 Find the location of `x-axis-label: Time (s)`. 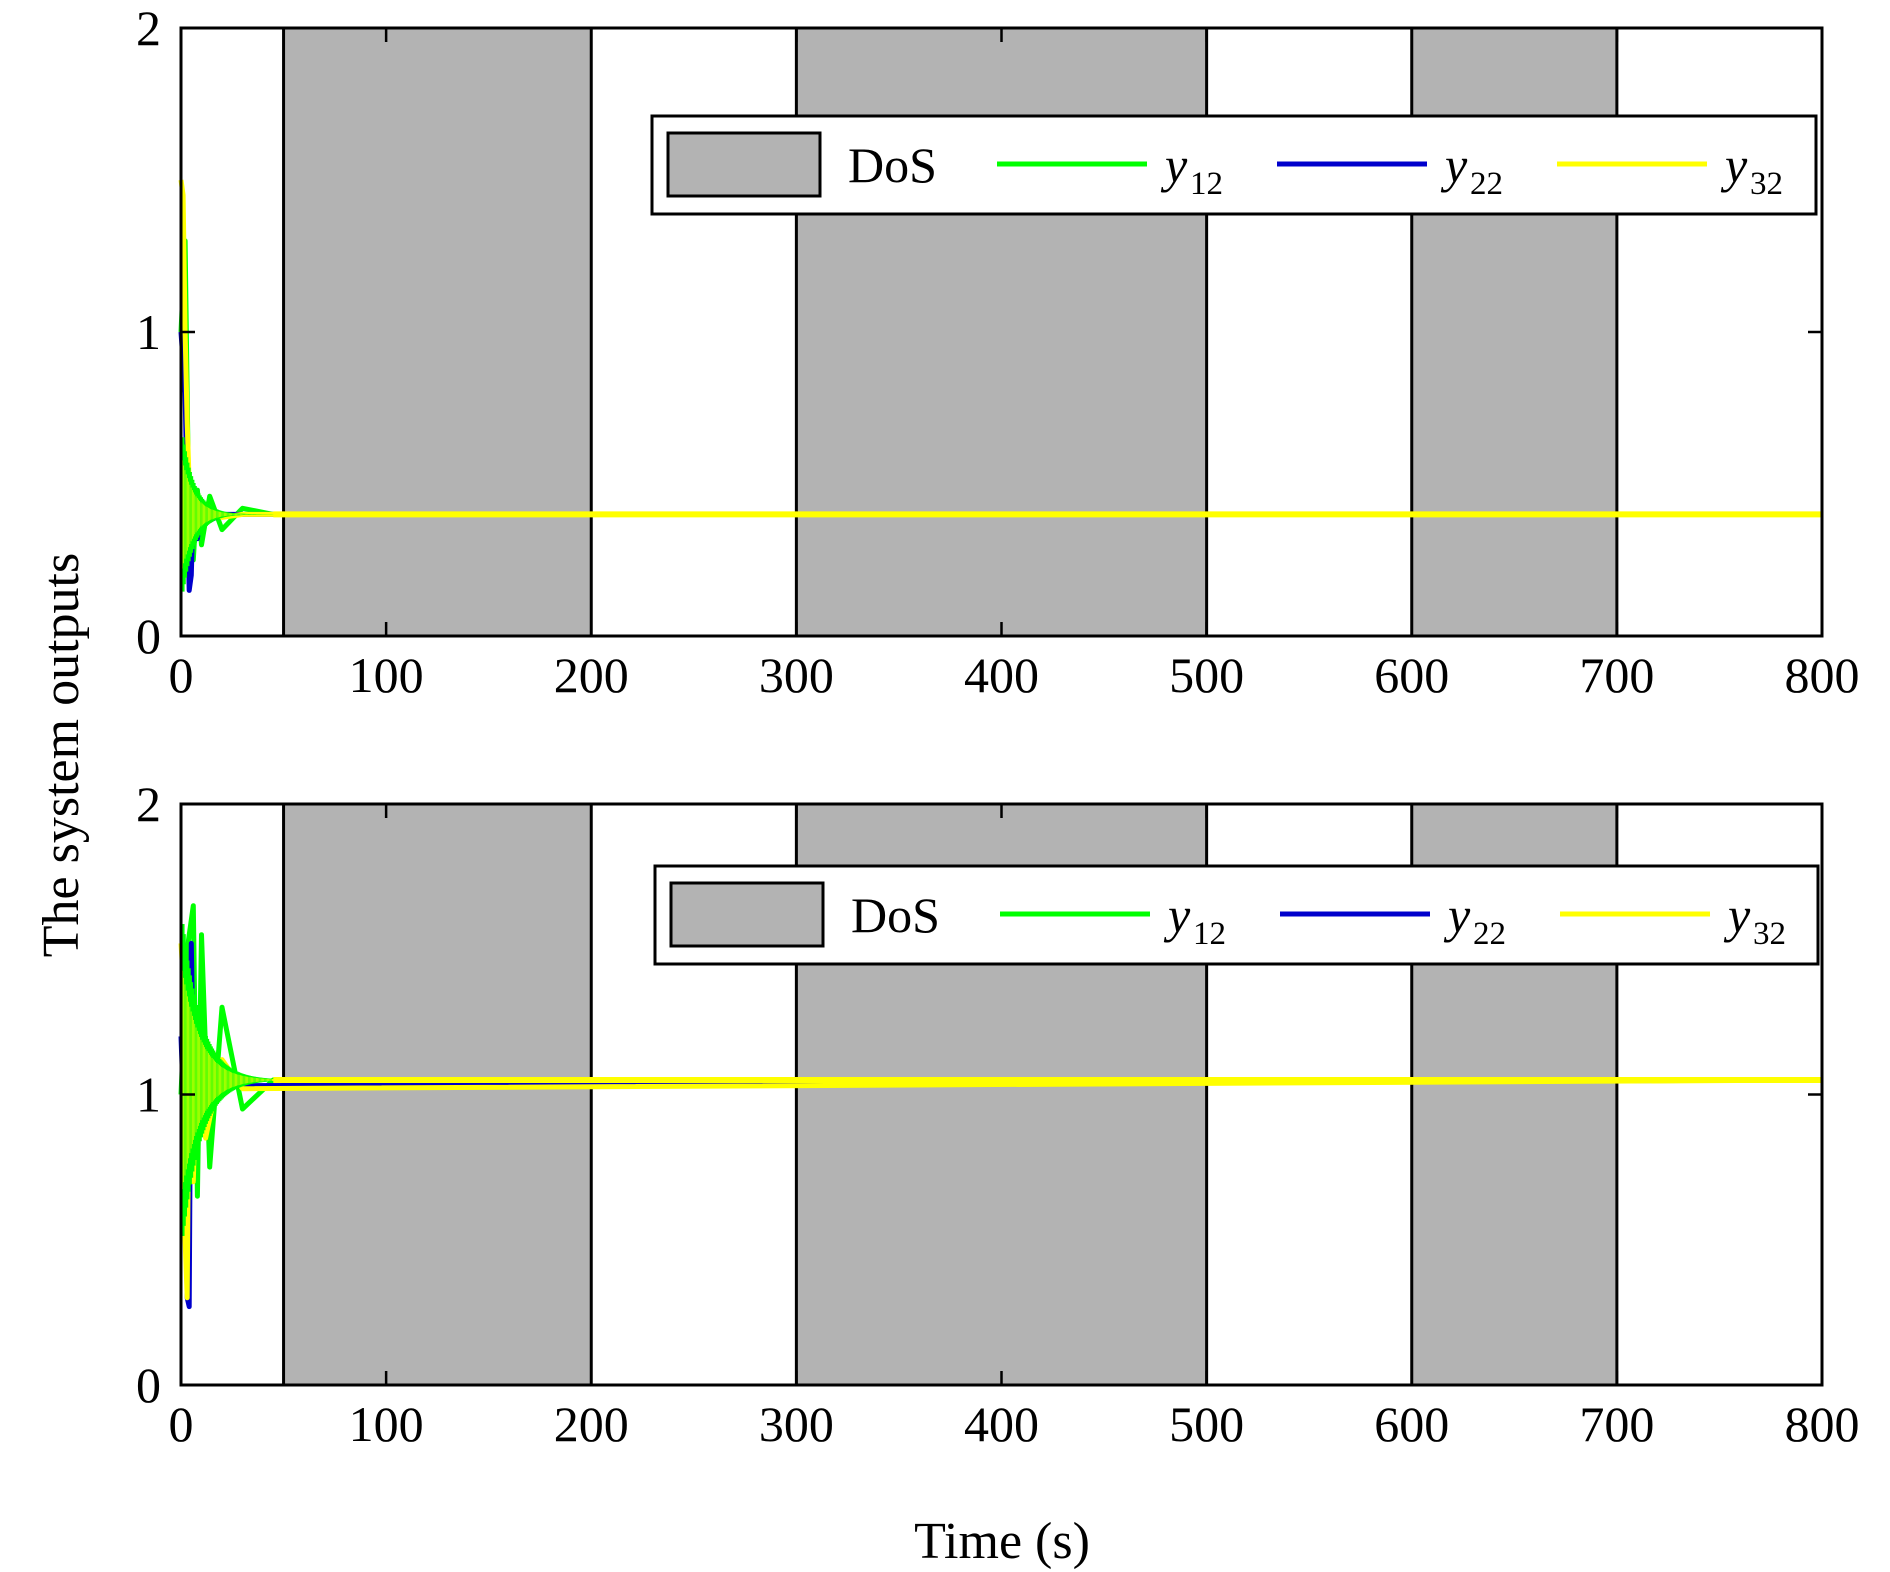

x-axis-label: Time (s) is located at coordinates (1002, 1541).